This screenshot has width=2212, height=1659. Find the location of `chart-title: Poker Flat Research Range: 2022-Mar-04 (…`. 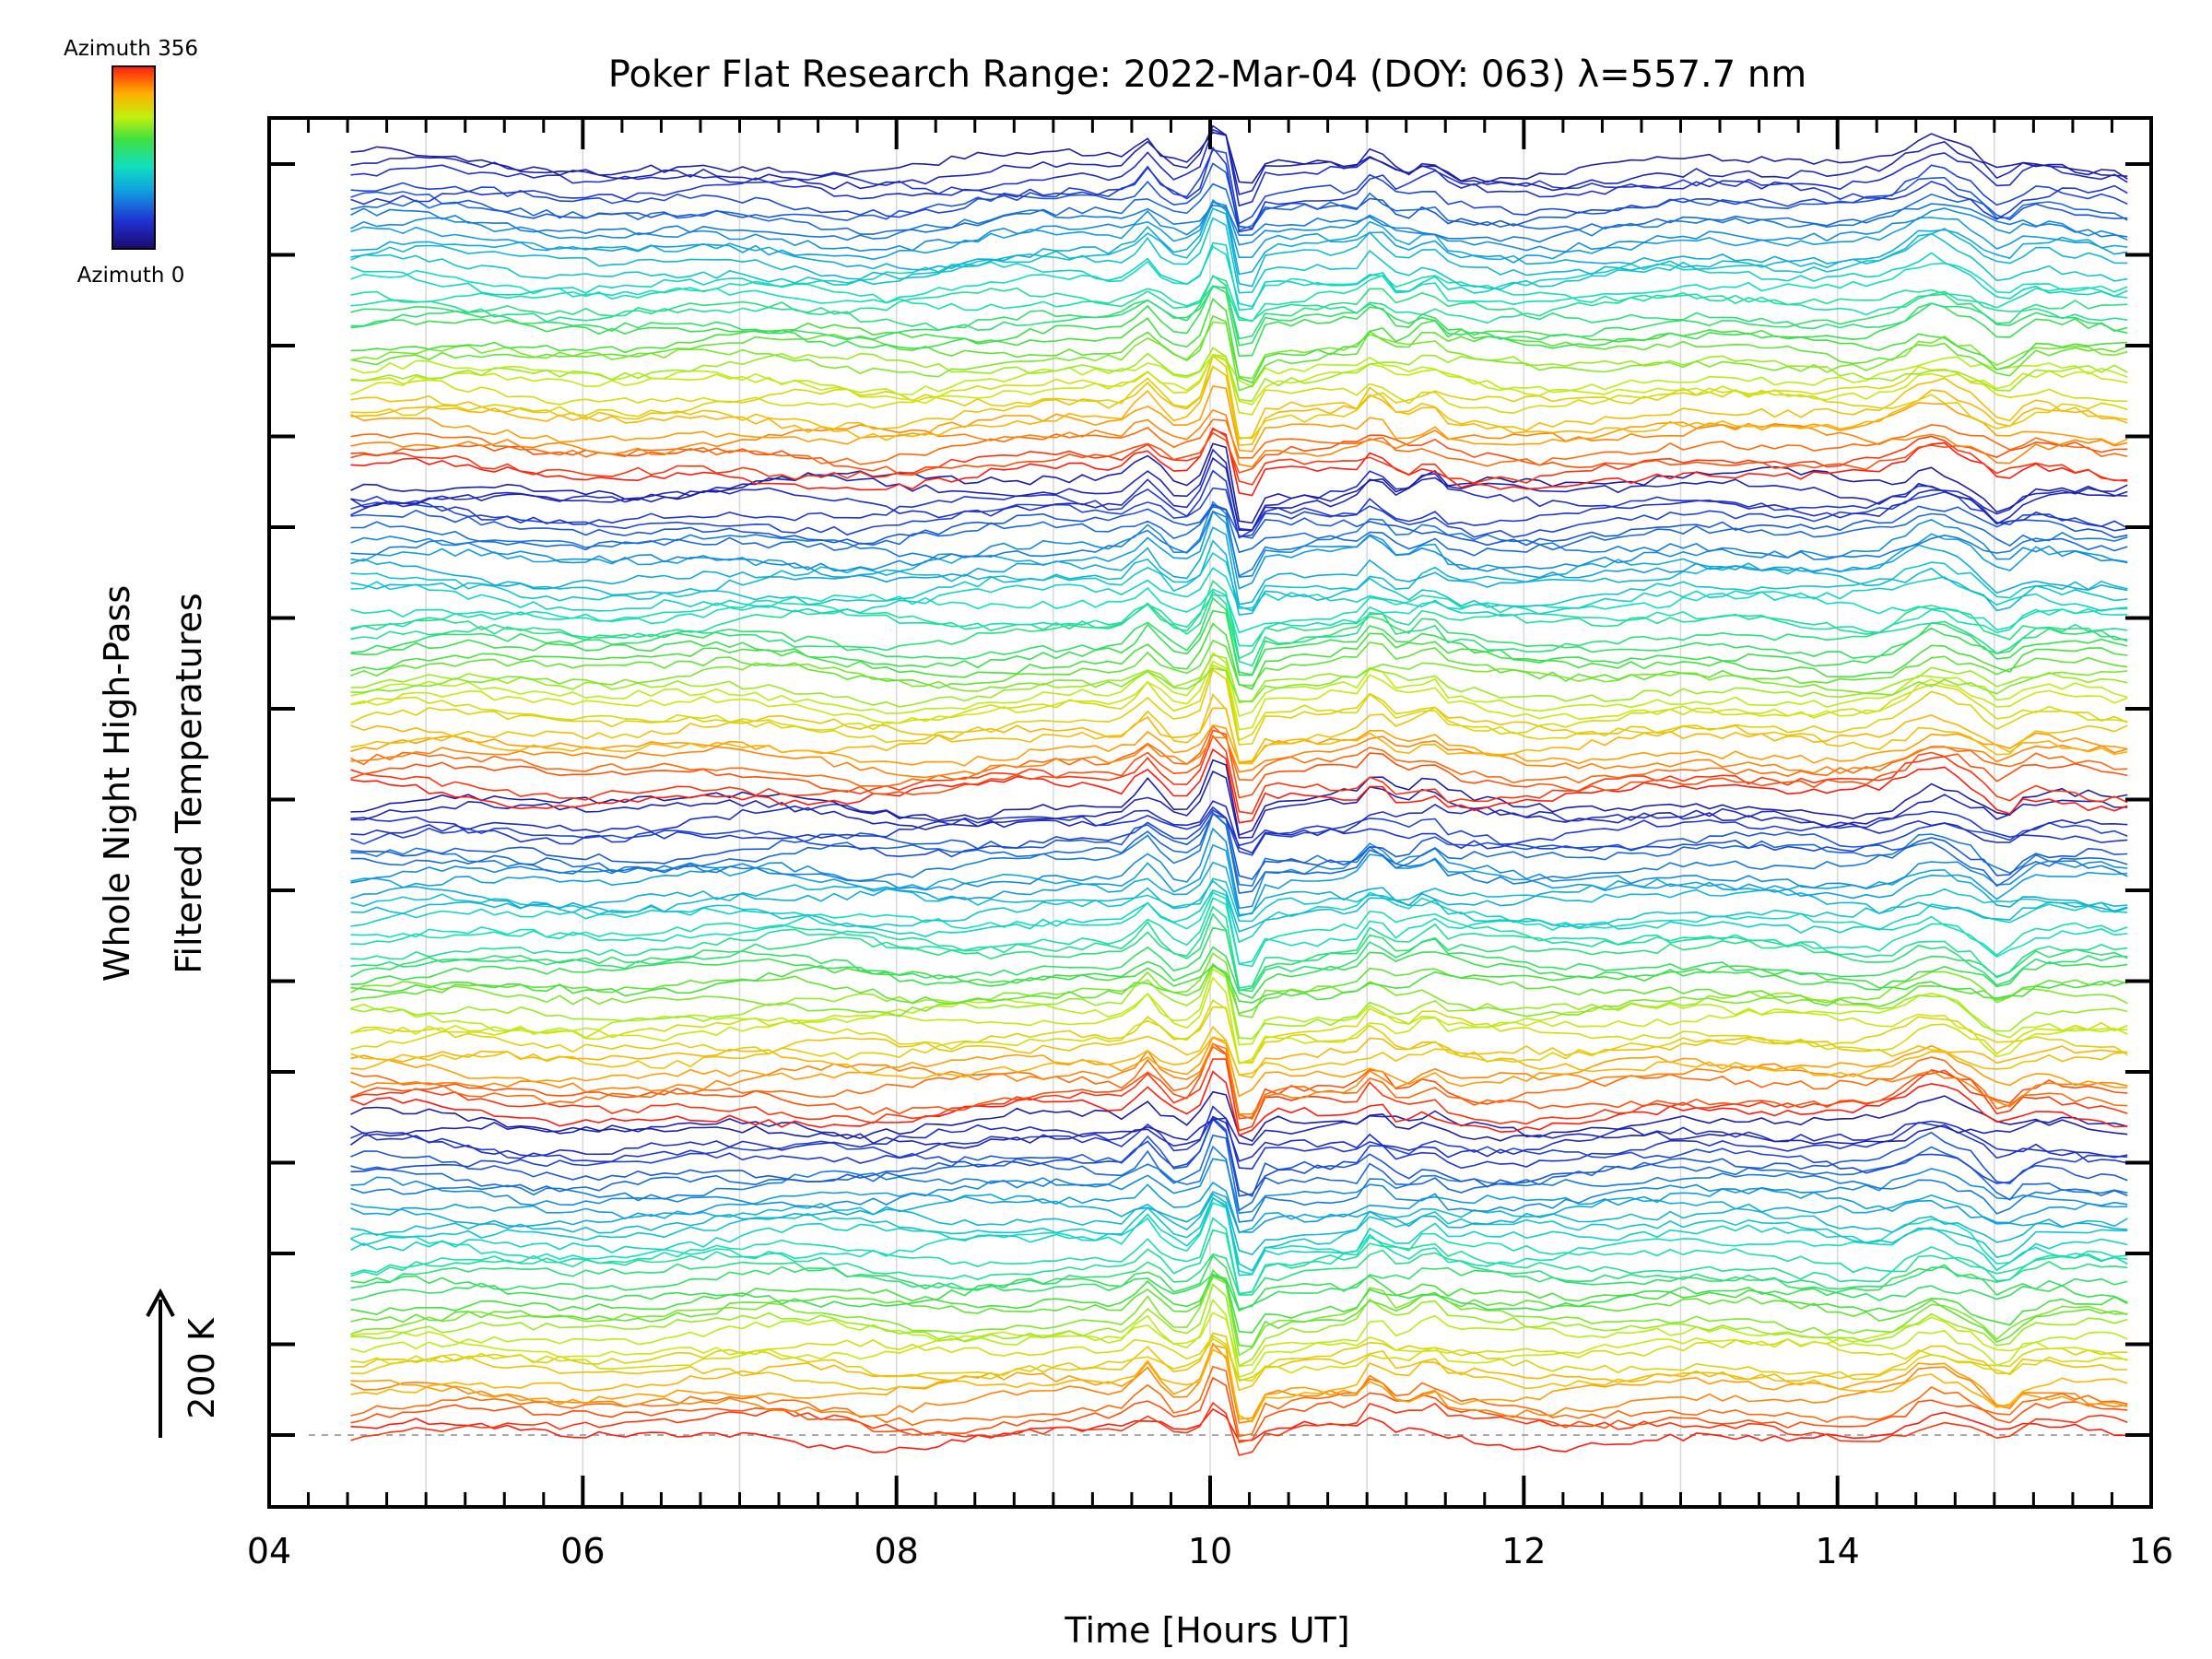

chart-title: Poker Flat Research Range: 2022-Mar-04 (… is located at coordinates (1207, 74).